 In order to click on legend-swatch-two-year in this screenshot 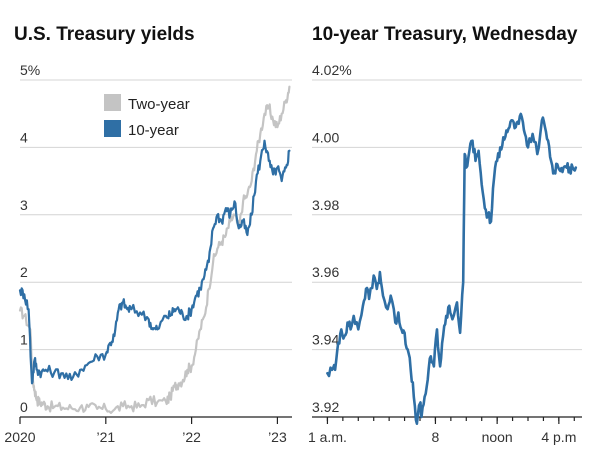, I will do `click(112, 102)`.